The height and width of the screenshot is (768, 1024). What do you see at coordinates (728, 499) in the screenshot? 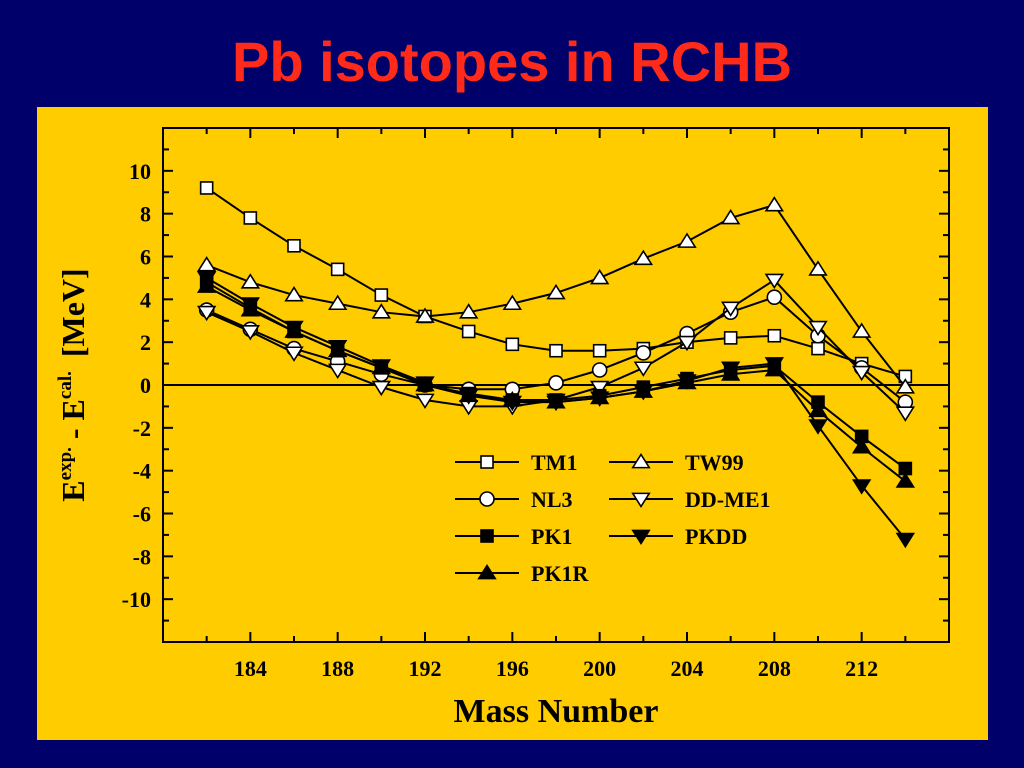
I see `legend-label: DD-ME1` at bounding box center [728, 499].